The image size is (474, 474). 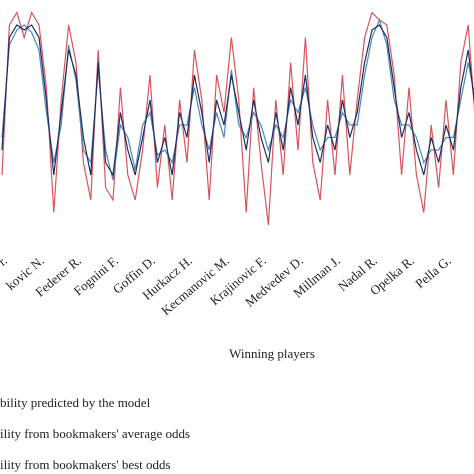 I want to click on legend-label: bility predicted by the model, so click(x=75, y=402).